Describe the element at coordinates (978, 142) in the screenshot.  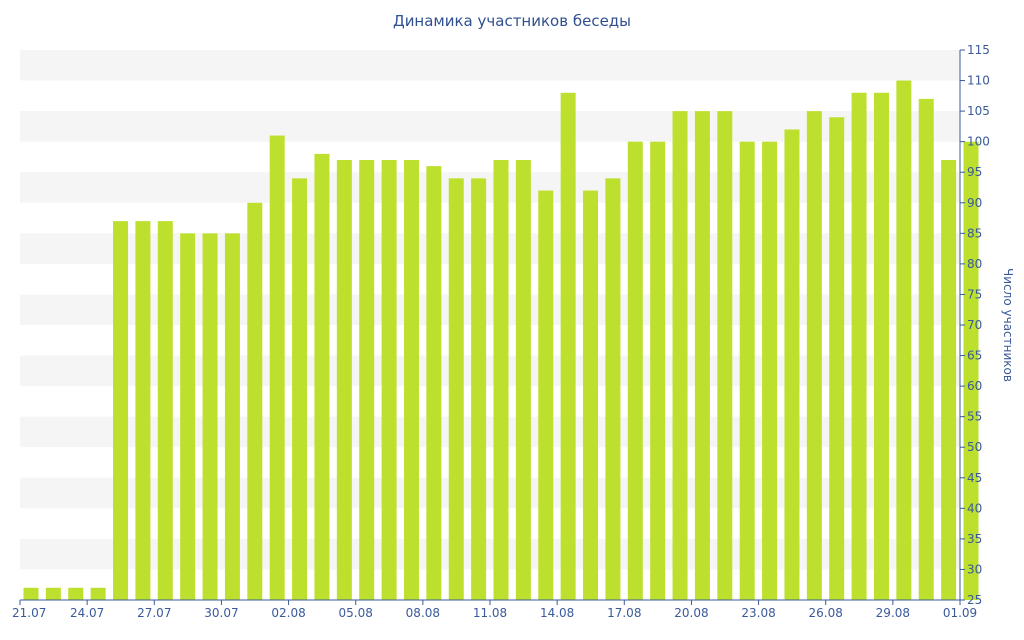
I see `y-tick-label: 100` at that location.